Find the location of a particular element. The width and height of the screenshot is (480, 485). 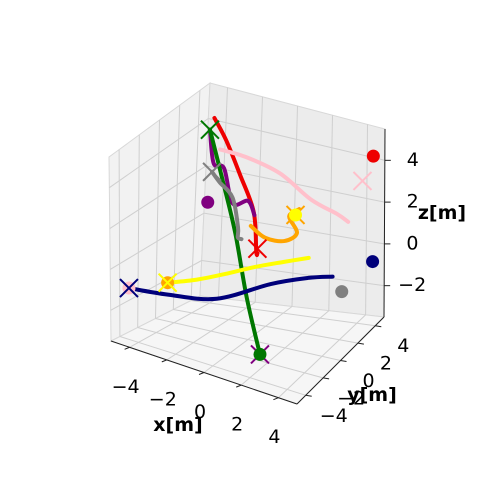

x-tick-label: −4 is located at coordinates (126, 387).